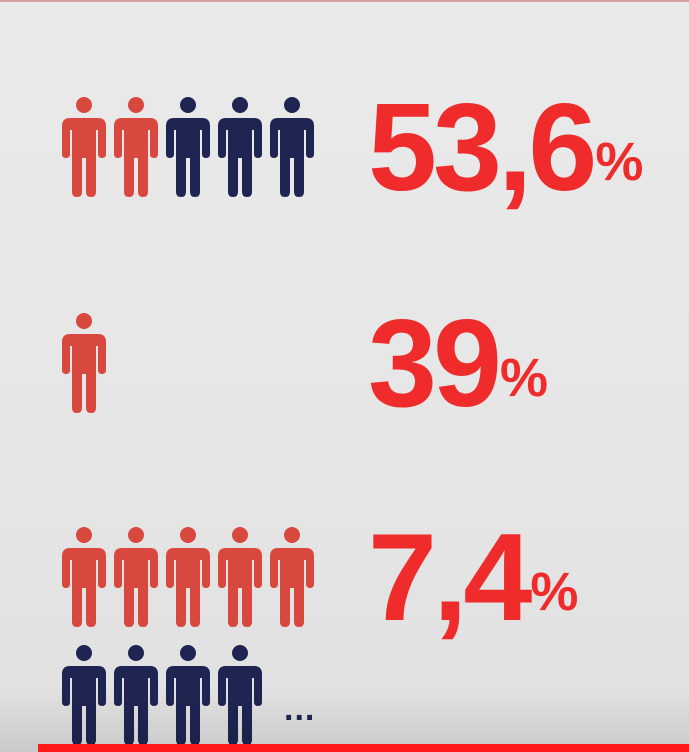 The height and width of the screenshot is (752, 689). Describe the element at coordinates (482, 148) in the screenshot. I see `percentage-value-1: 53,6` at that location.